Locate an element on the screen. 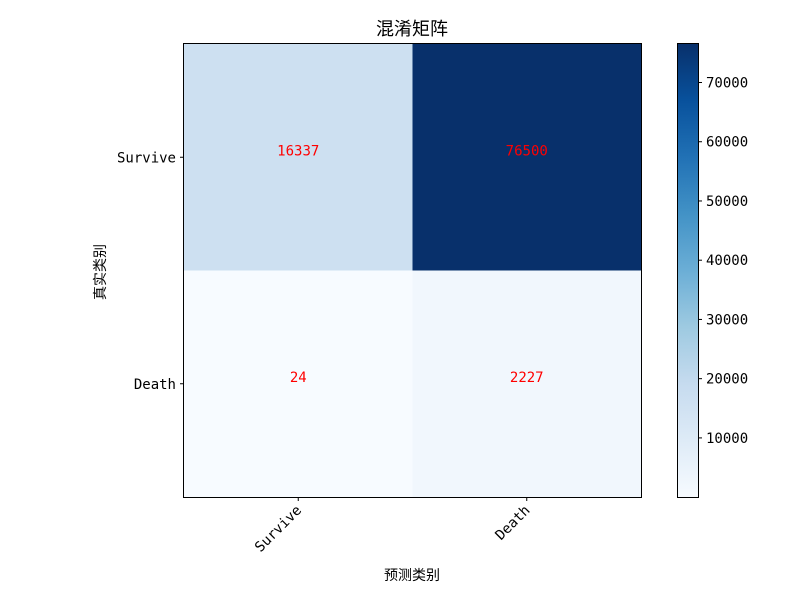 The height and width of the screenshot is (600, 800). colorbar-tick-label: 50000 is located at coordinates (727, 202).